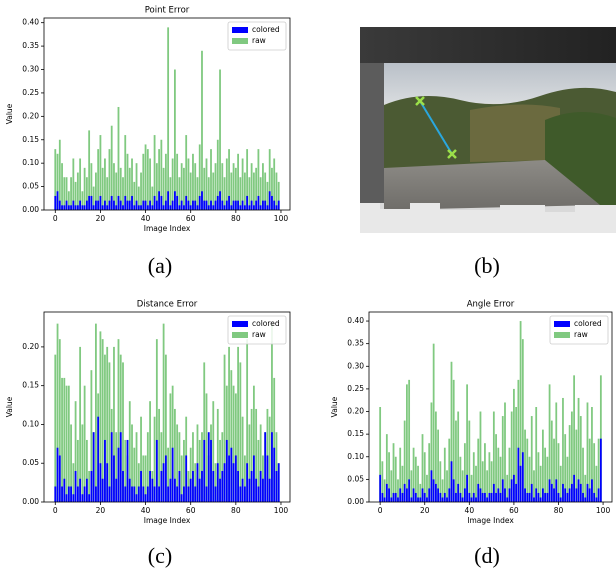 The image size is (616, 571). Describe the element at coordinates (167, 11) in the screenshot. I see `chart-title: Point Error` at that location.